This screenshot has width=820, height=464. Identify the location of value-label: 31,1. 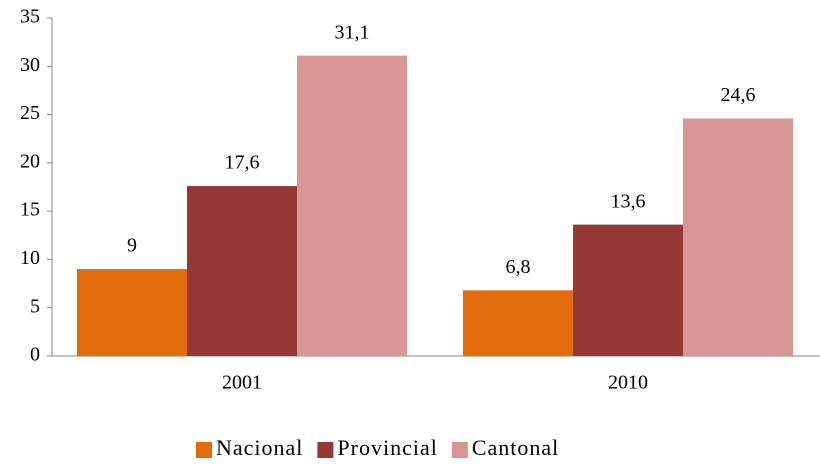
(352, 32).